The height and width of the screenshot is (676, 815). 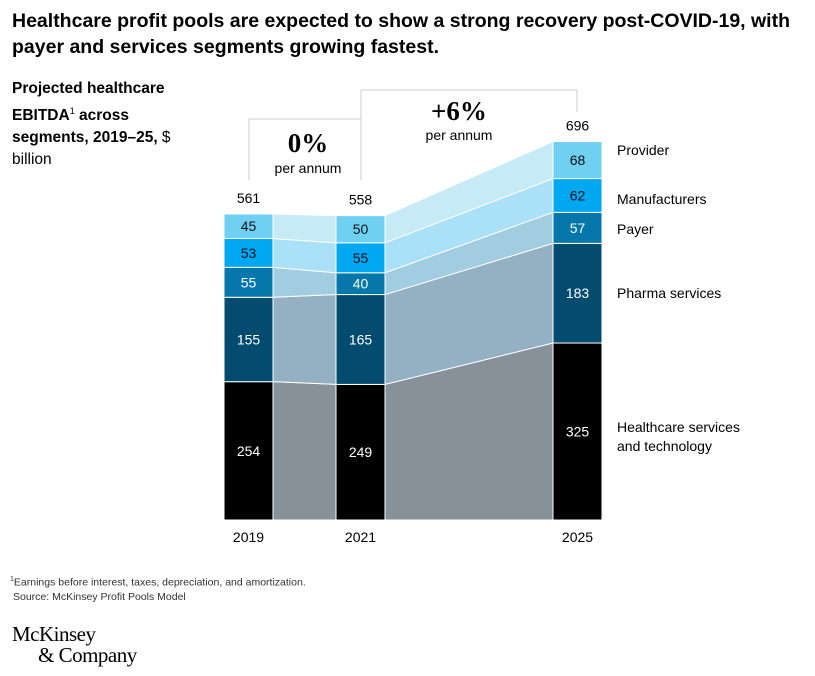 What do you see at coordinates (304, 228) in the screenshot?
I see `connector-healthcare-services-and-technology` at bounding box center [304, 228].